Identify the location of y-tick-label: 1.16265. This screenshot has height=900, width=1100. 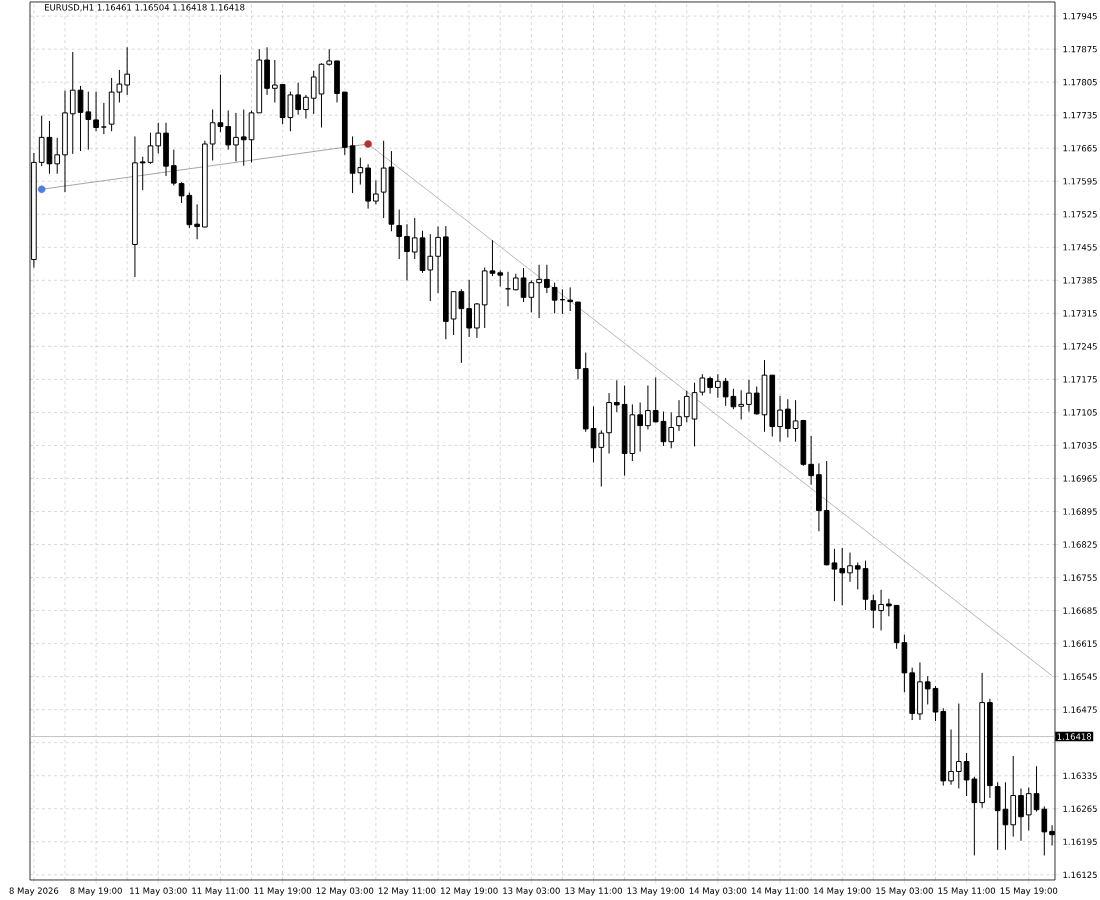
(1080, 808).